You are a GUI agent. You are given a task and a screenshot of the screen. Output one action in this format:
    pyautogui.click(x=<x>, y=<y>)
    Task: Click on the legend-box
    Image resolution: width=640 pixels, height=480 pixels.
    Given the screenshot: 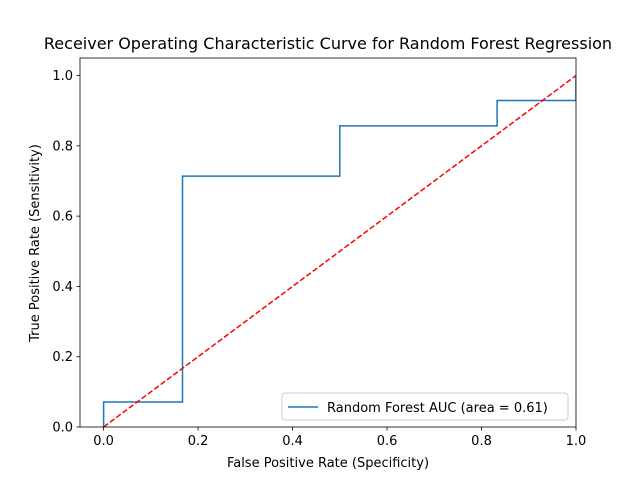 What is the action you would take?
    pyautogui.click(x=425, y=406)
    